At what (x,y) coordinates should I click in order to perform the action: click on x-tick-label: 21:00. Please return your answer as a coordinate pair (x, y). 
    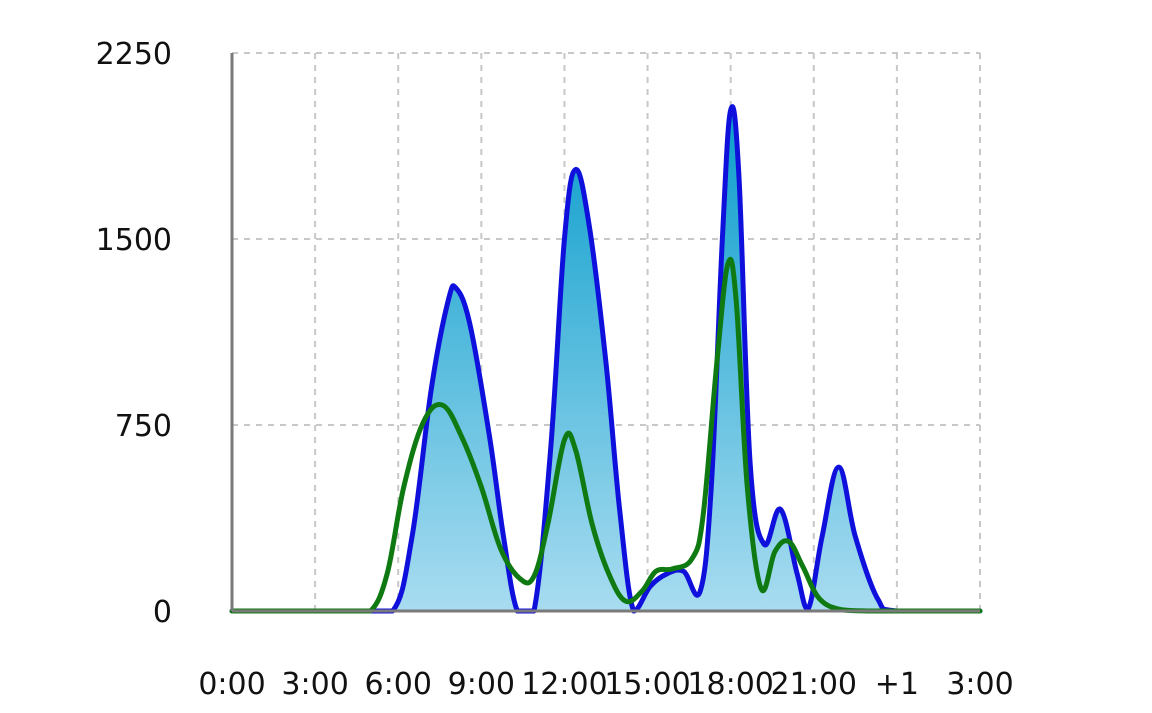
    Looking at the image, I should click on (814, 684).